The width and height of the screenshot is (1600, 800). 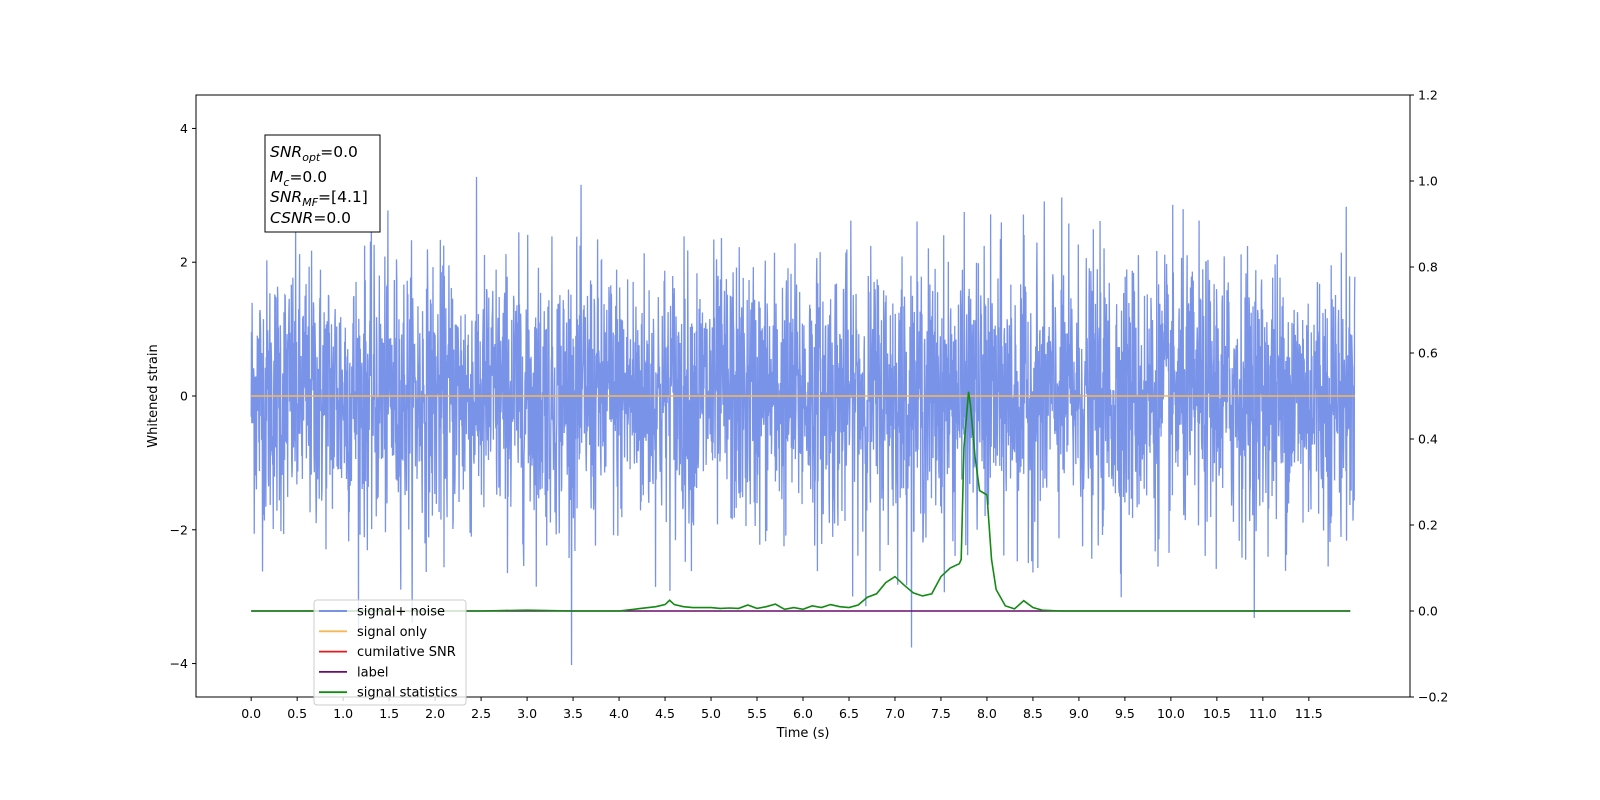 What do you see at coordinates (527, 713) in the screenshot?
I see `x-tick-label: 3.0` at bounding box center [527, 713].